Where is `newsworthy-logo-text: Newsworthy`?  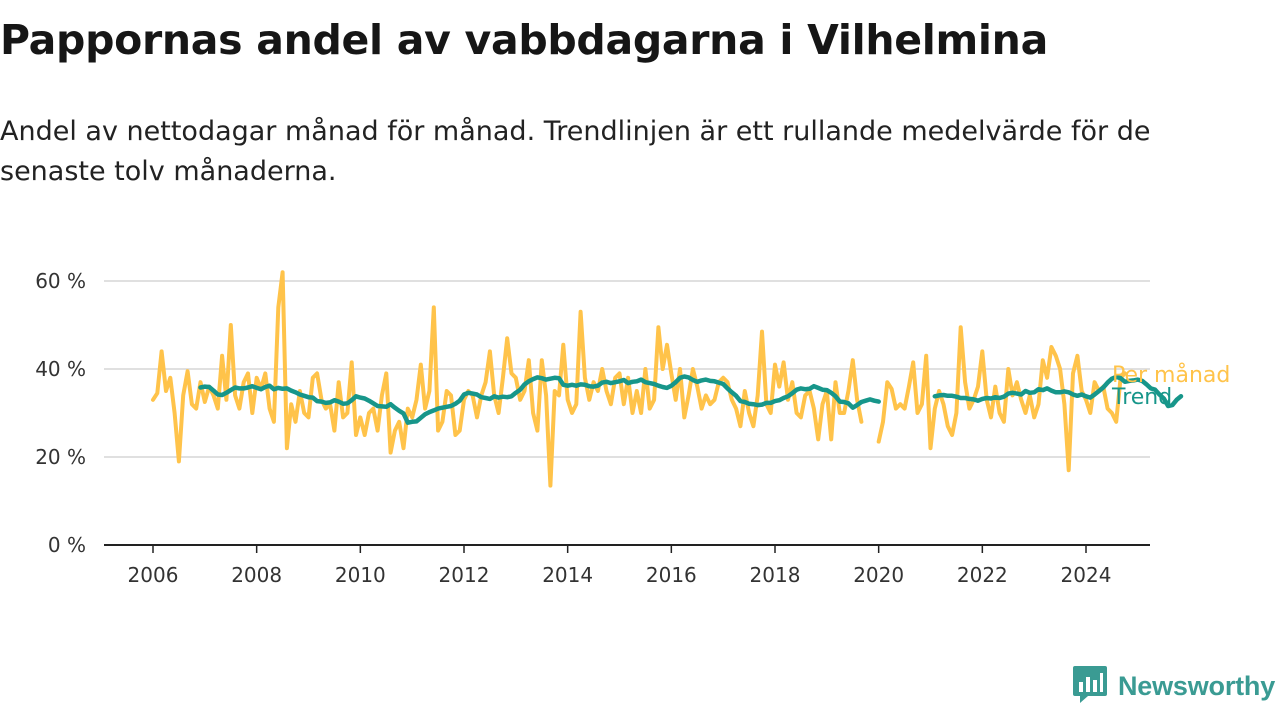
newsworthy-logo-text: Newsworthy is located at coordinates (1197, 685).